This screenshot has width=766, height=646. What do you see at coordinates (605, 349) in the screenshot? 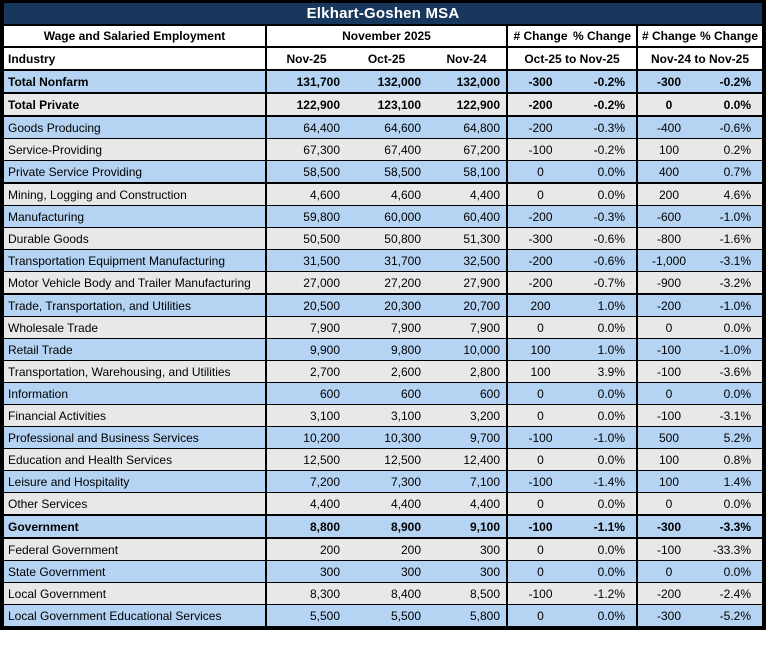
I see `value-cell: 1.0%` at bounding box center [605, 349].